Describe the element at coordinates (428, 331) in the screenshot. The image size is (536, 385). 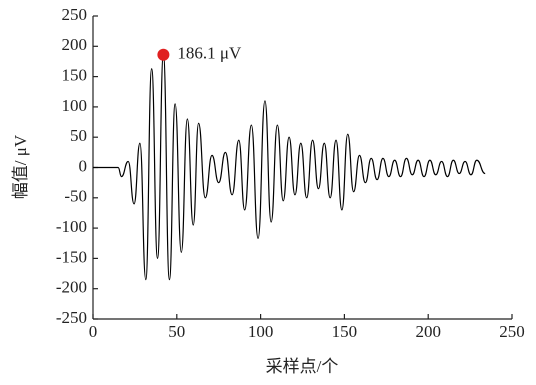
I see `x-tick-label: 200` at that location.